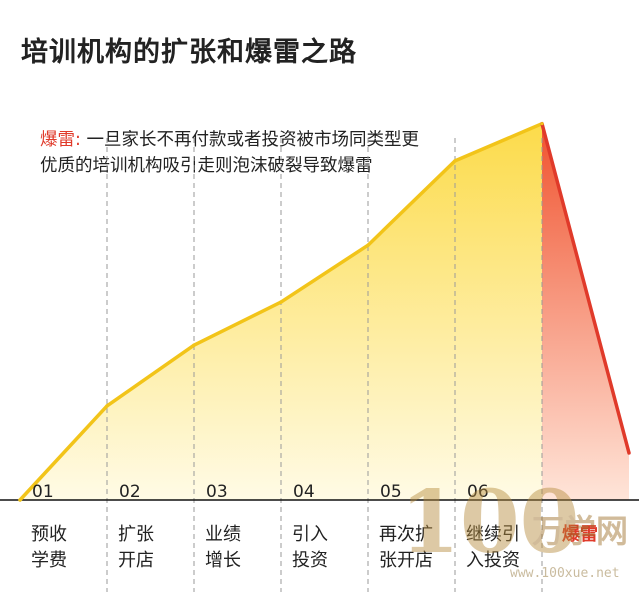 This screenshot has height=594, width=639. I want to click on collapse-line, so click(585, 288).